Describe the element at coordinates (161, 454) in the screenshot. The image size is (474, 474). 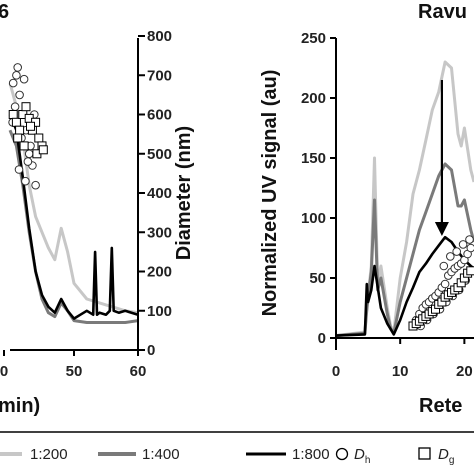
I see `legend-label-1-400: 1:400` at that location.